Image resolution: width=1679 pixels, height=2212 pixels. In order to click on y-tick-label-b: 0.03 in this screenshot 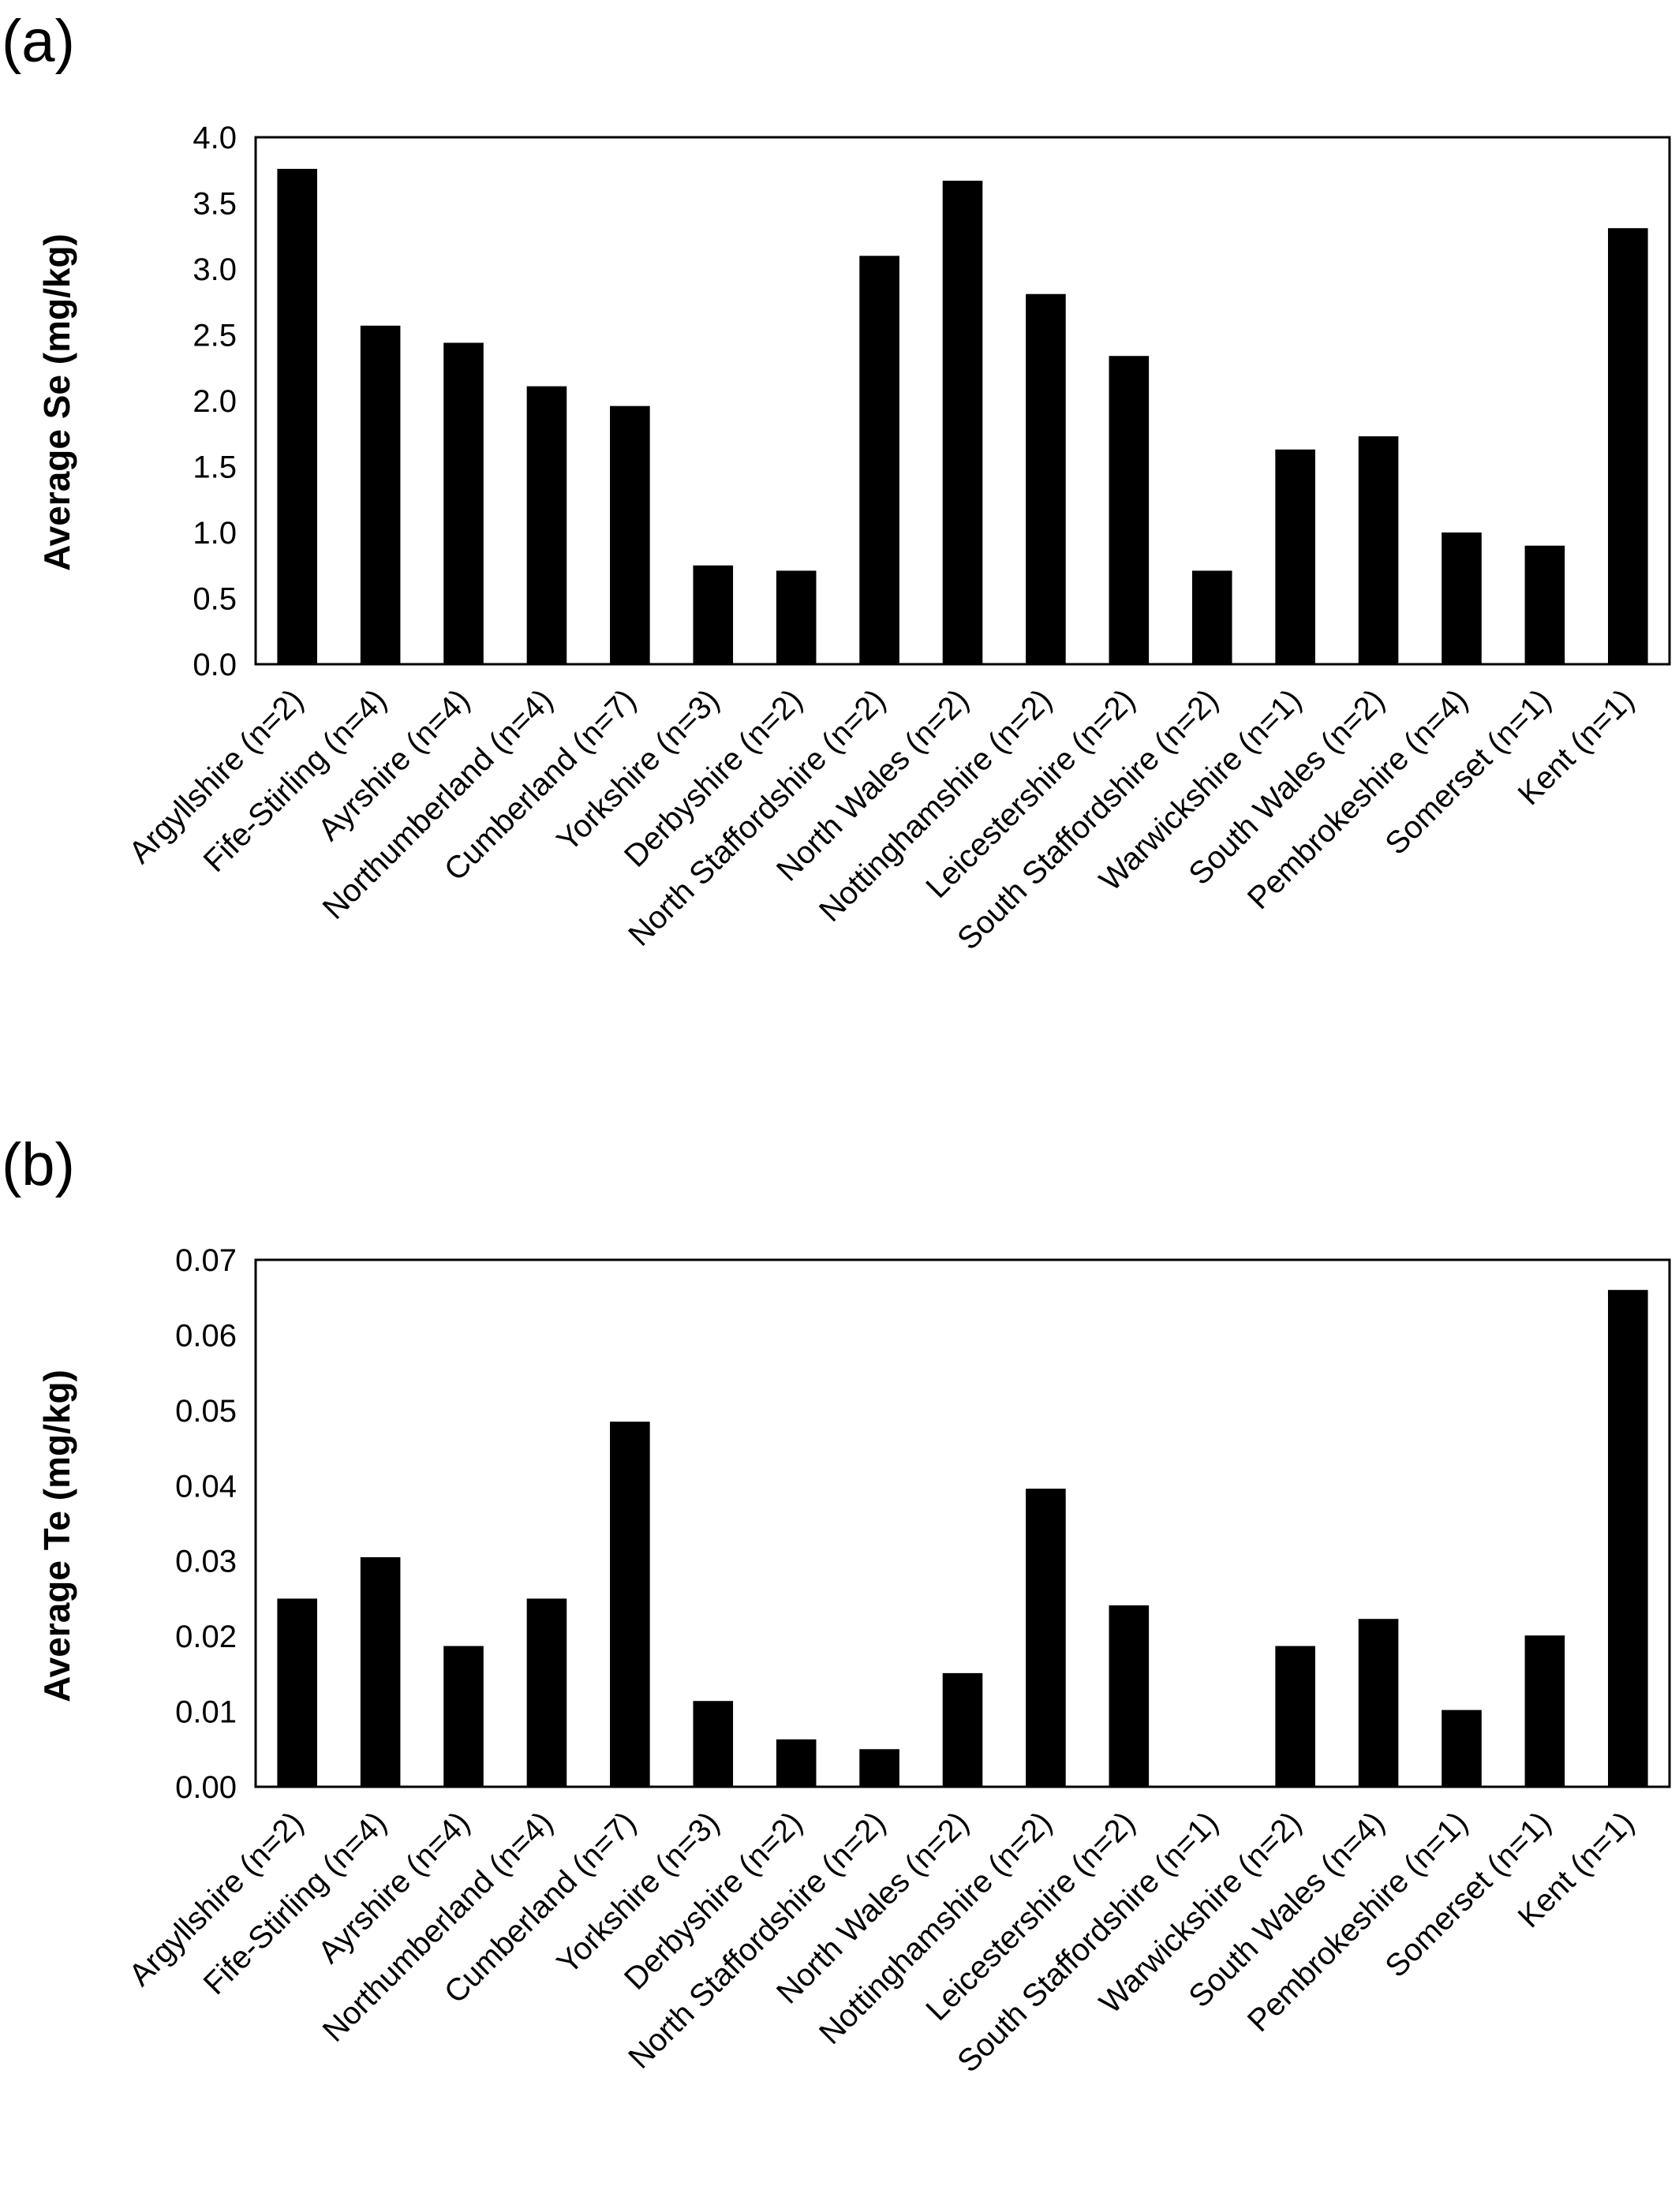, I will do `click(206, 1562)`.